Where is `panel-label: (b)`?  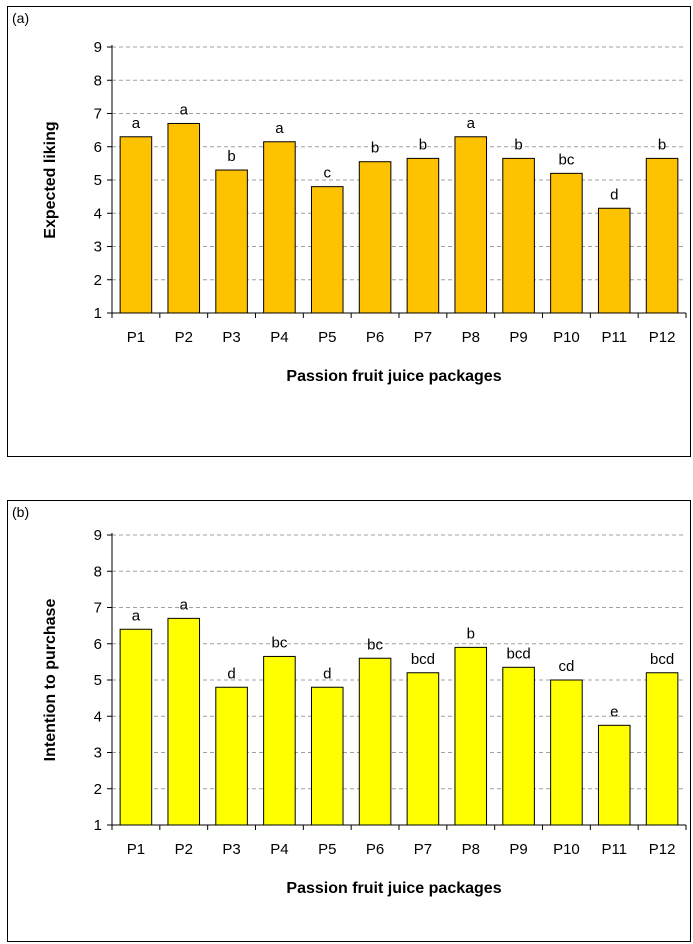 panel-label: (b) is located at coordinates (20, 512).